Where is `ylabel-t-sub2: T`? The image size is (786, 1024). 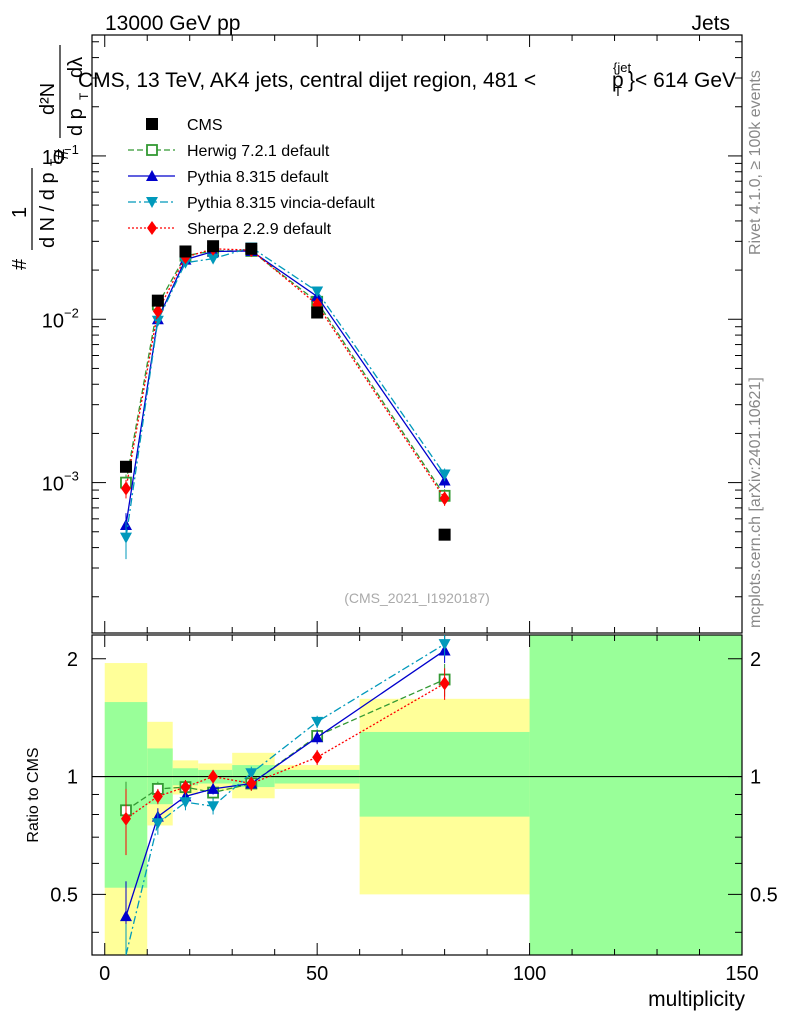
ylabel-t-sub2: T is located at coordinates (84, 96).